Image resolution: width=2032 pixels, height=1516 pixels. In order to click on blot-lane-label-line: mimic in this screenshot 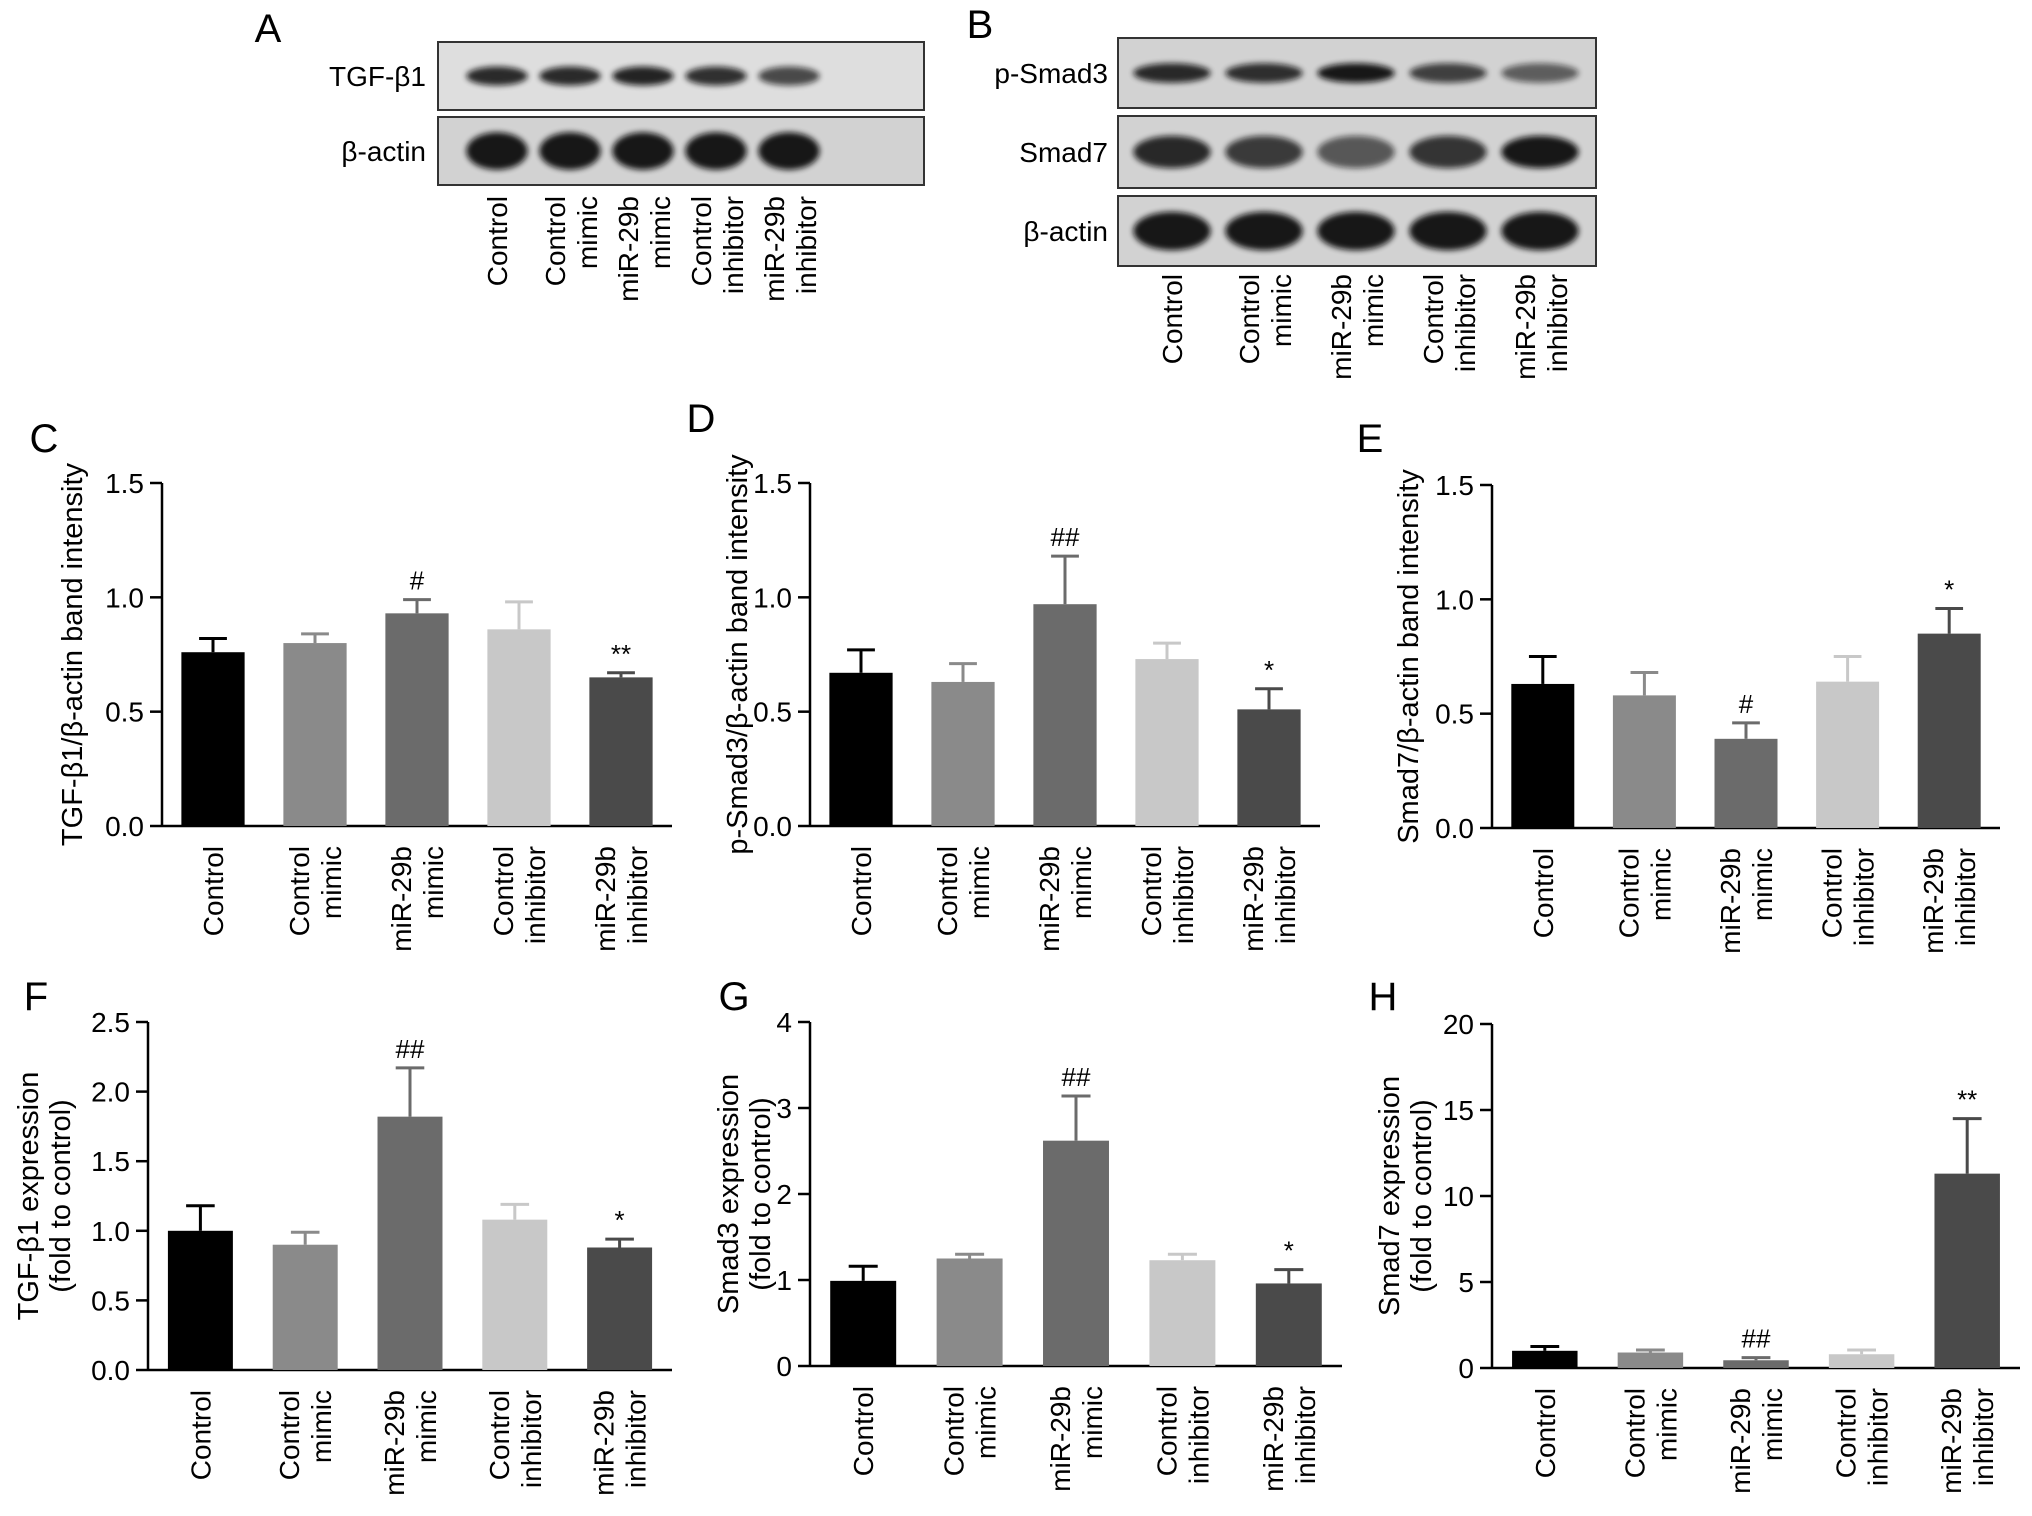, I will do `click(587, 232)`.